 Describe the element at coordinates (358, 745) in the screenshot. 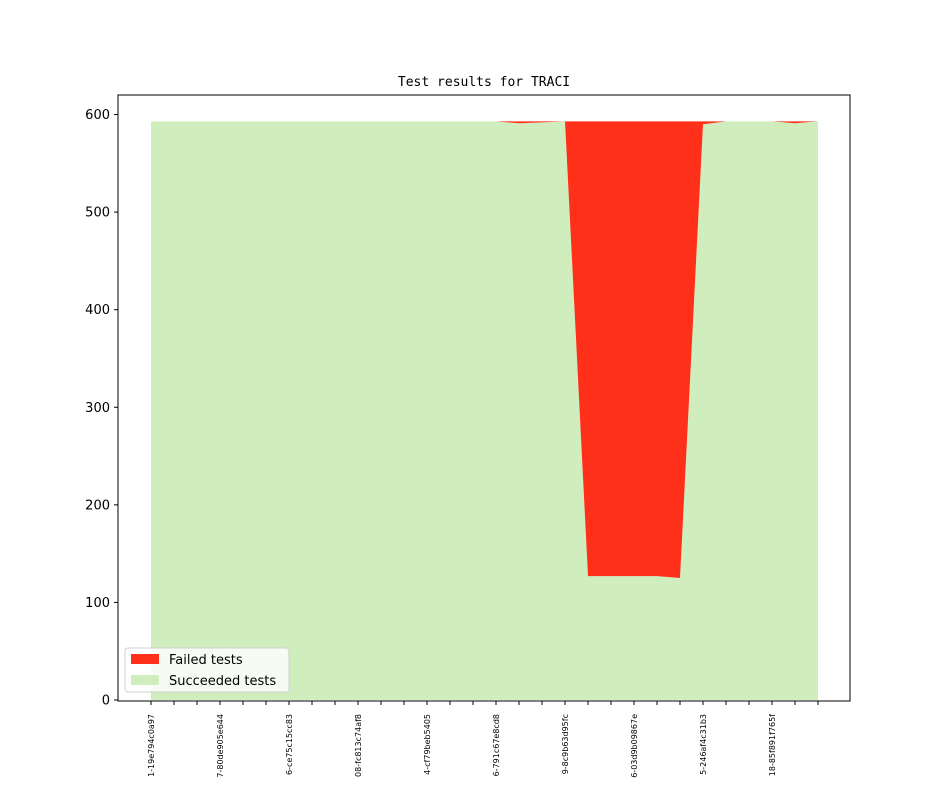

I see `x-tick-label: 08-fc813c74af8` at that location.